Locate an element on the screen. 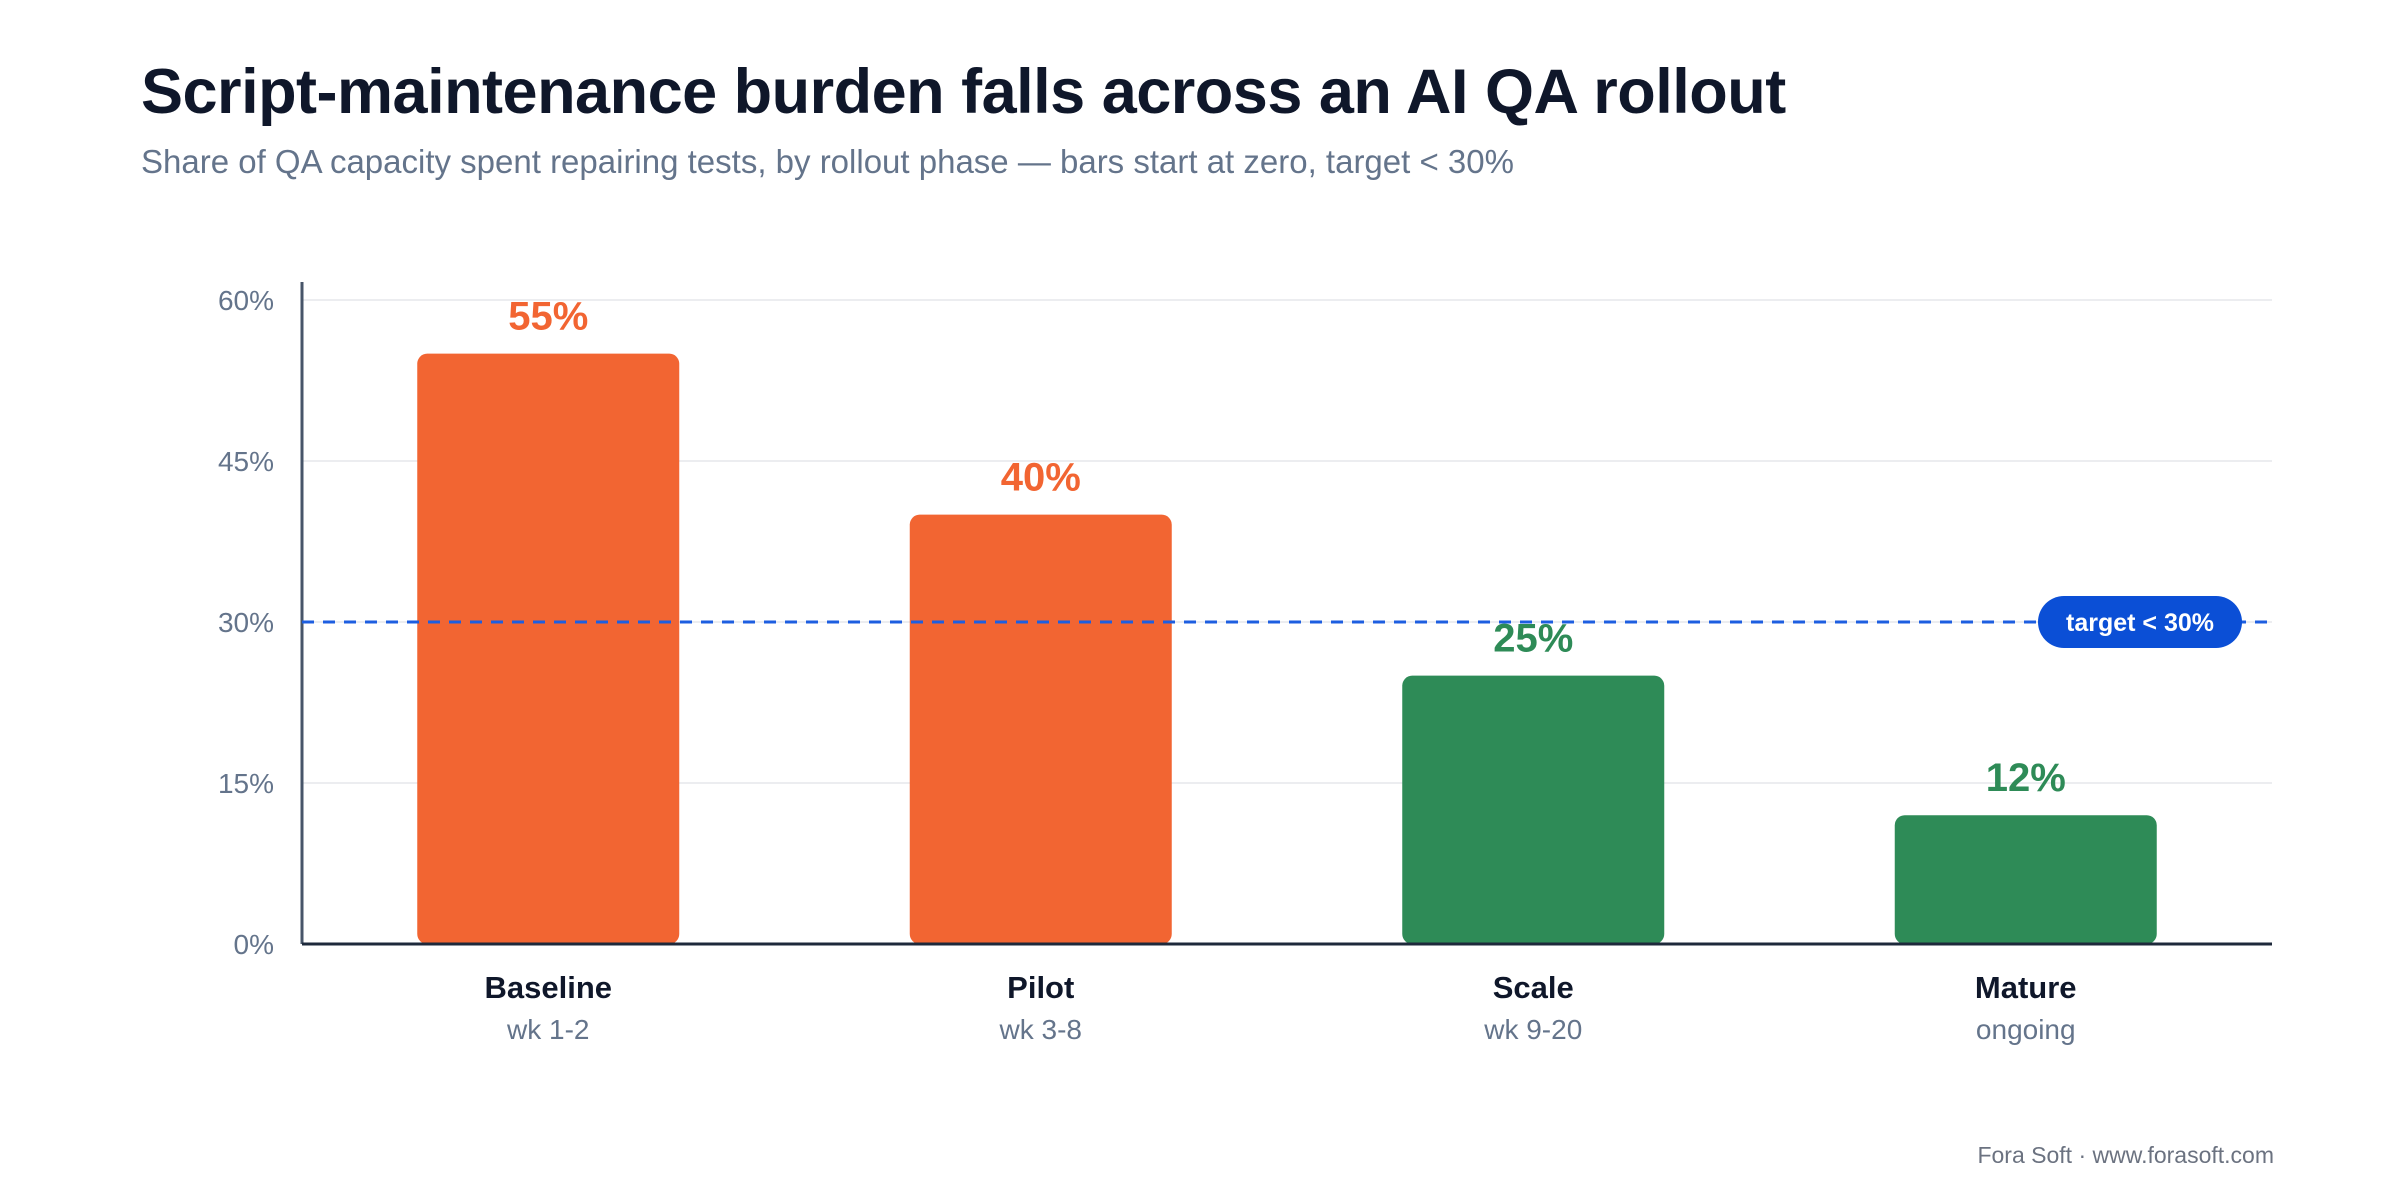 This screenshot has height=1200, width=2400. data-label: 40% is located at coordinates (1041, 478).